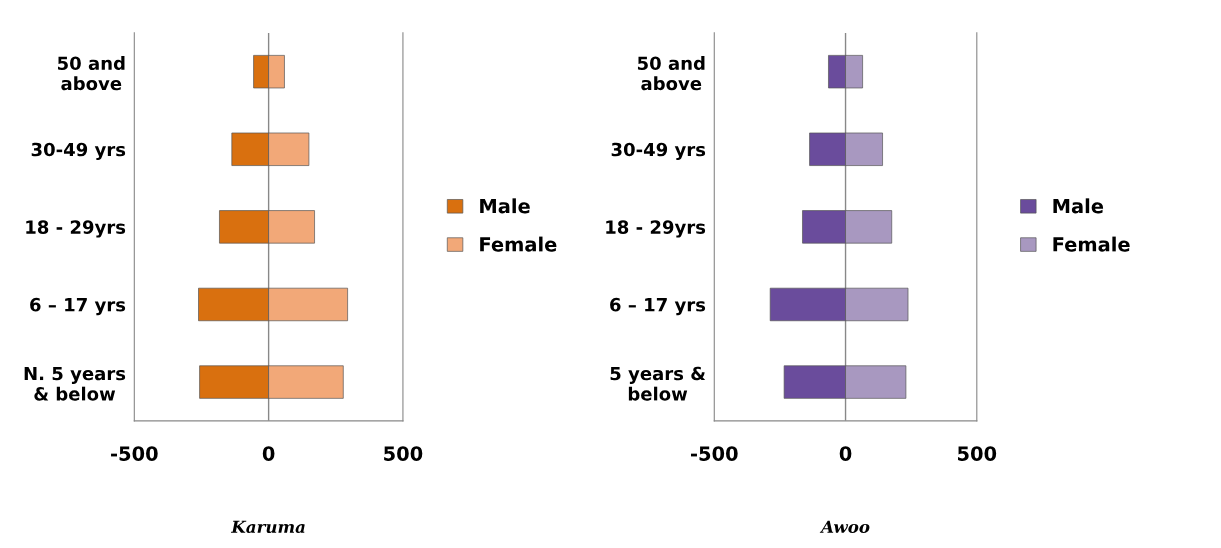 The height and width of the screenshot is (548, 1221). I want to click on text: Karuma, so click(267, 527).